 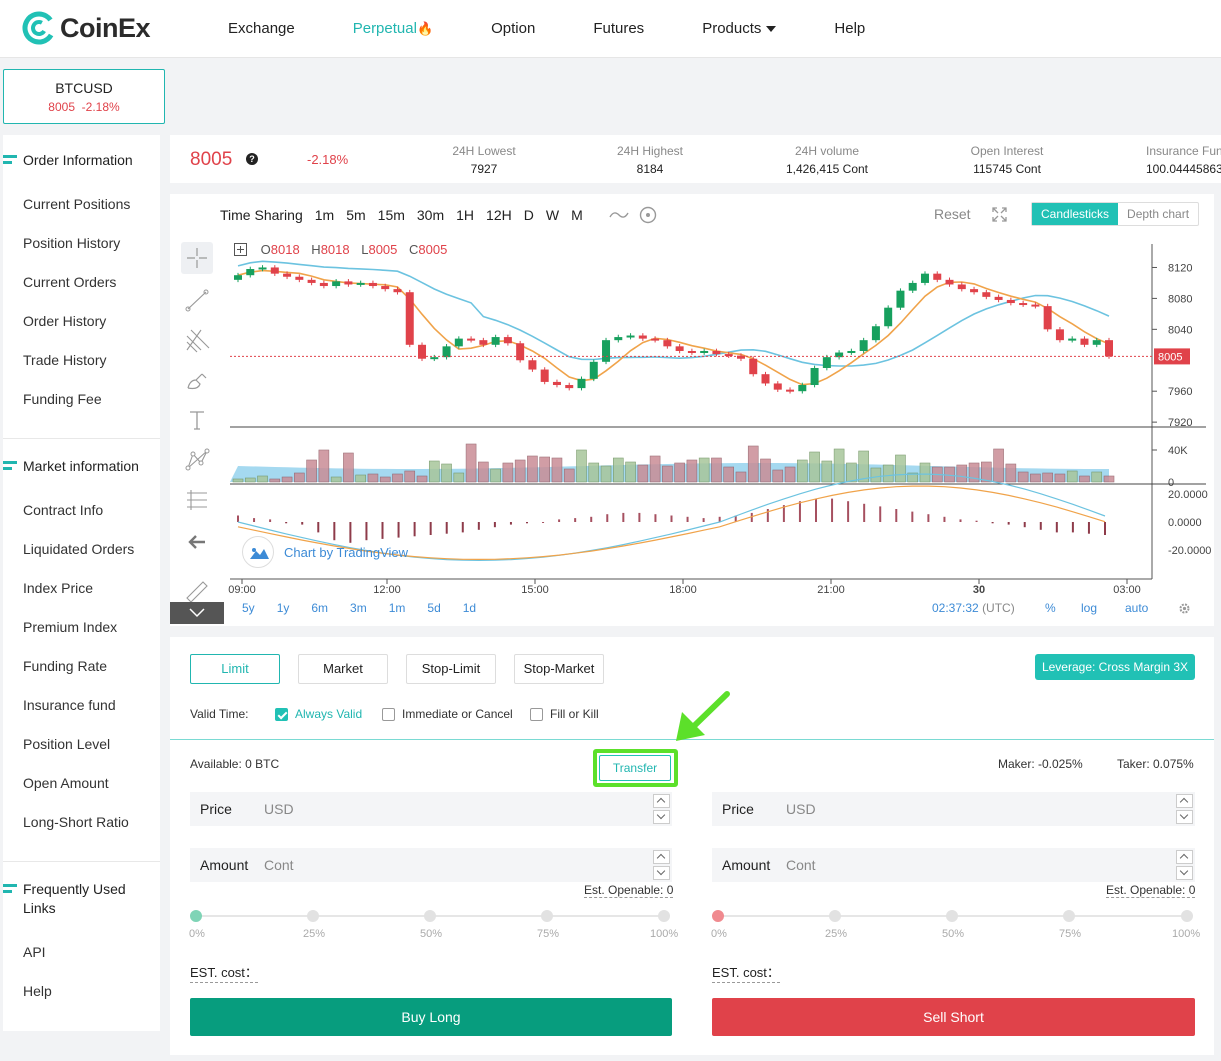 What do you see at coordinates (34, 952) in the screenshot?
I see `sidebar-item-api: API` at bounding box center [34, 952].